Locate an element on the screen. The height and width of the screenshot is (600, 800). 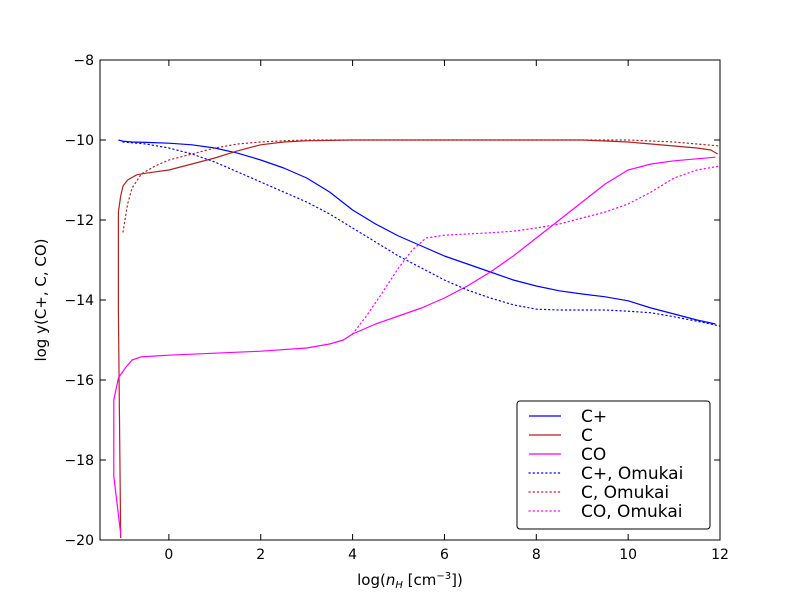
x-tick-label: 10 is located at coordinates (628, 555).